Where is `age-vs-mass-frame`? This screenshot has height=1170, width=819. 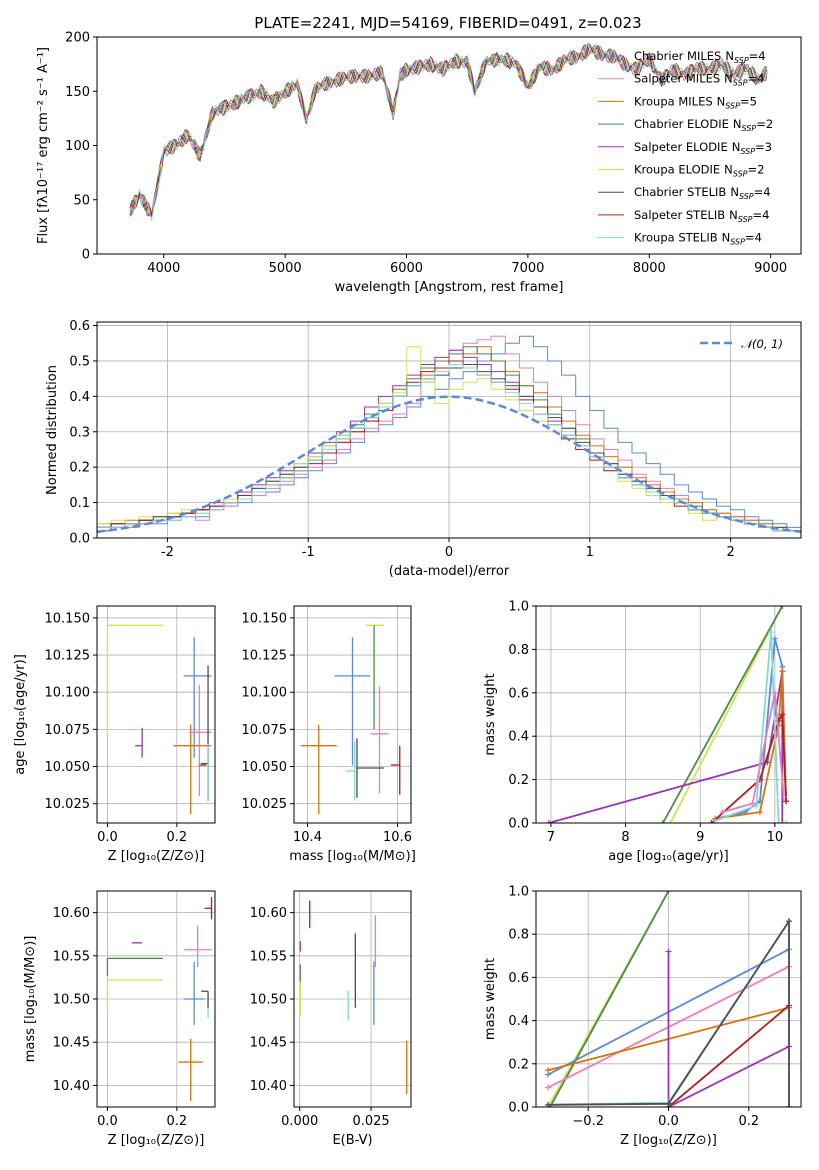 age-vs-mass-frame is located at coordinates (352, 714).